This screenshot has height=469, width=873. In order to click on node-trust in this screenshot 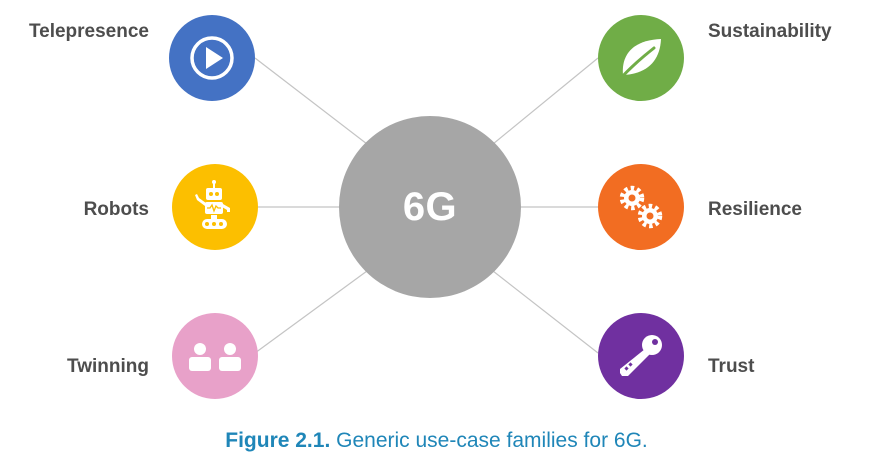, I will do `click(641, 356)`.